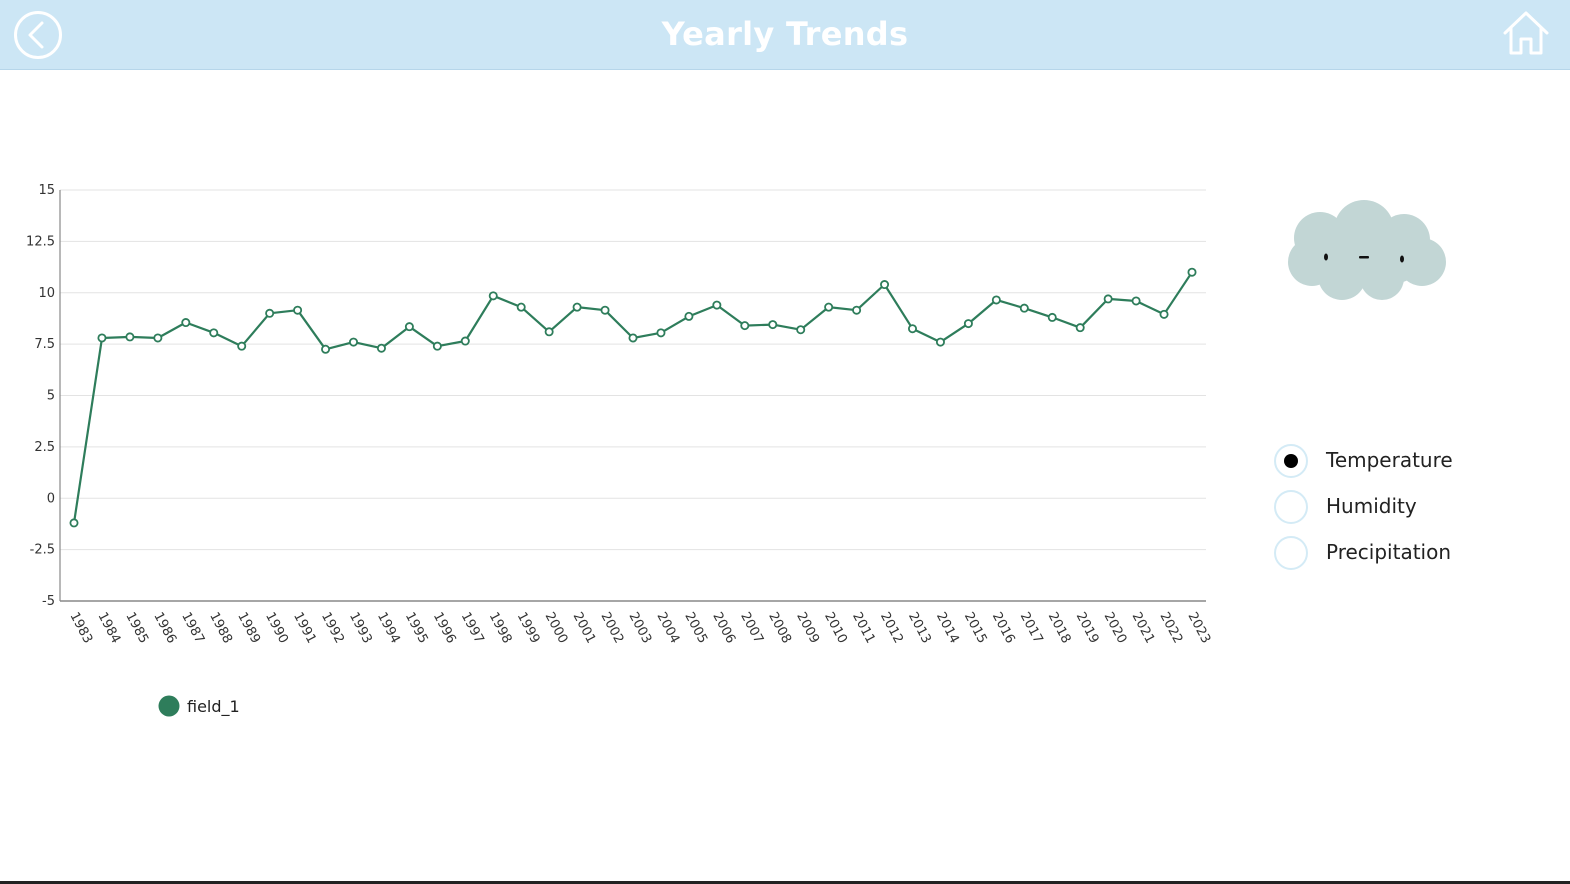 Image resolution: width=1570 pixels, height=884 pixels. Describe the element at coordinates (1198, 628) in the screenshot. I see `x-tick-label: 2023` at that location.